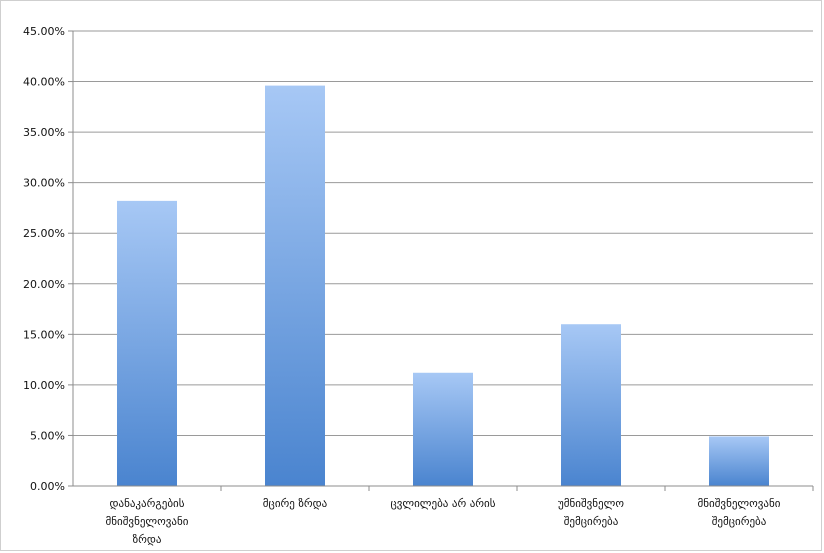 Image resolution: width=824 pixels, height=553 pixels. I want to click on x-category-label-line: დანაკარგების, so click(147, 503).